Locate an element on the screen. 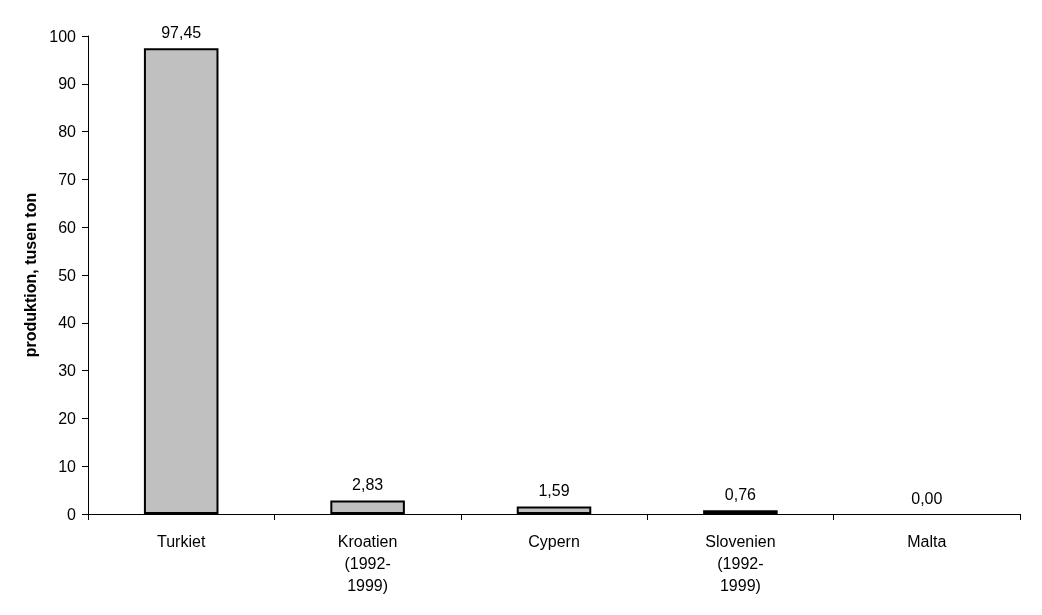  y-tick-label: 100 is located at coordinates (63, 36).